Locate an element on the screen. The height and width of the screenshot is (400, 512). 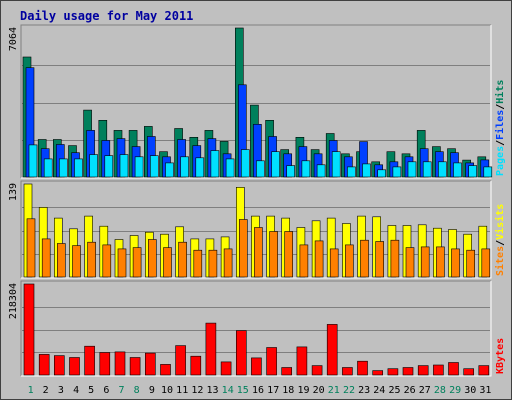
x-tick-label-12: 12 is located at coordinates (197, 390).